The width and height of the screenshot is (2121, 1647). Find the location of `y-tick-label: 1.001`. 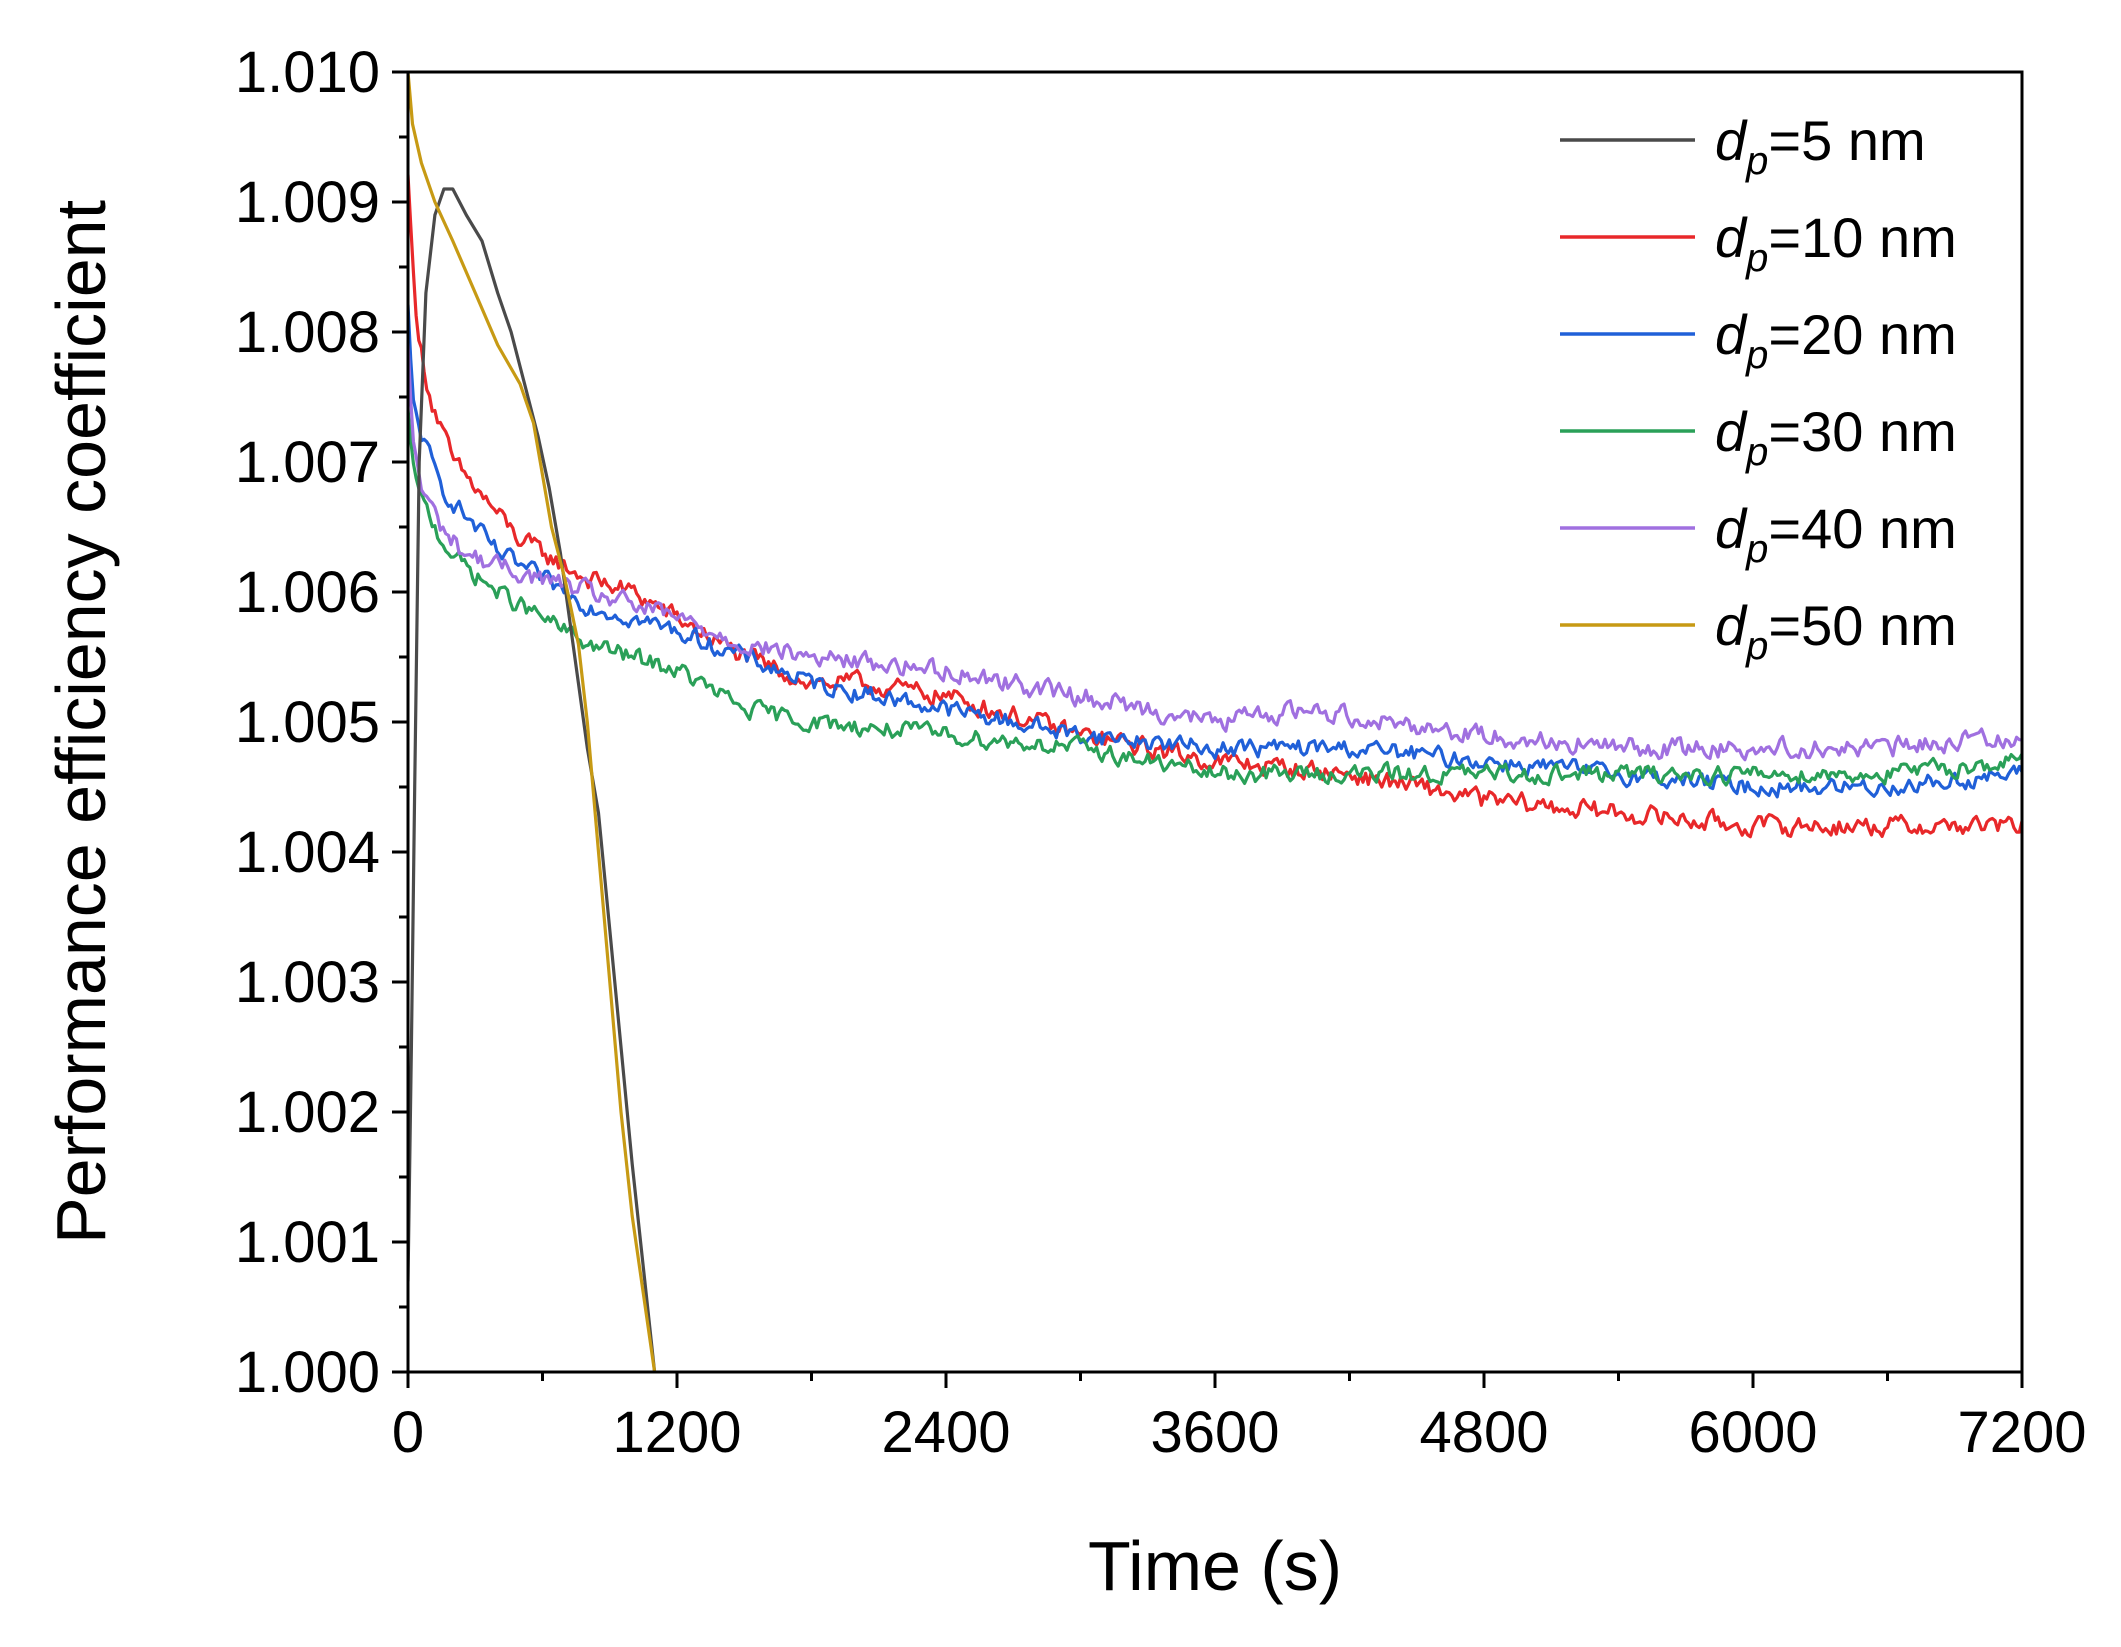

y-tick-label: 1.001 is located at coordinates (307, 1242).